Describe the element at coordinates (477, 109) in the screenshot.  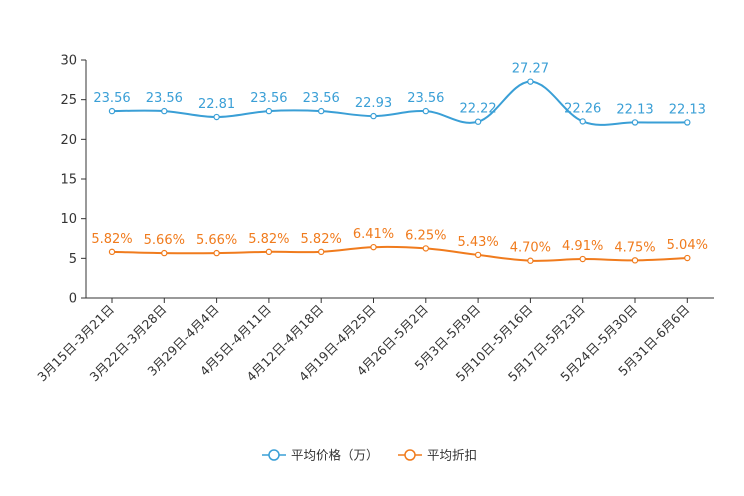
I see `data-label: 22.22` at that location.